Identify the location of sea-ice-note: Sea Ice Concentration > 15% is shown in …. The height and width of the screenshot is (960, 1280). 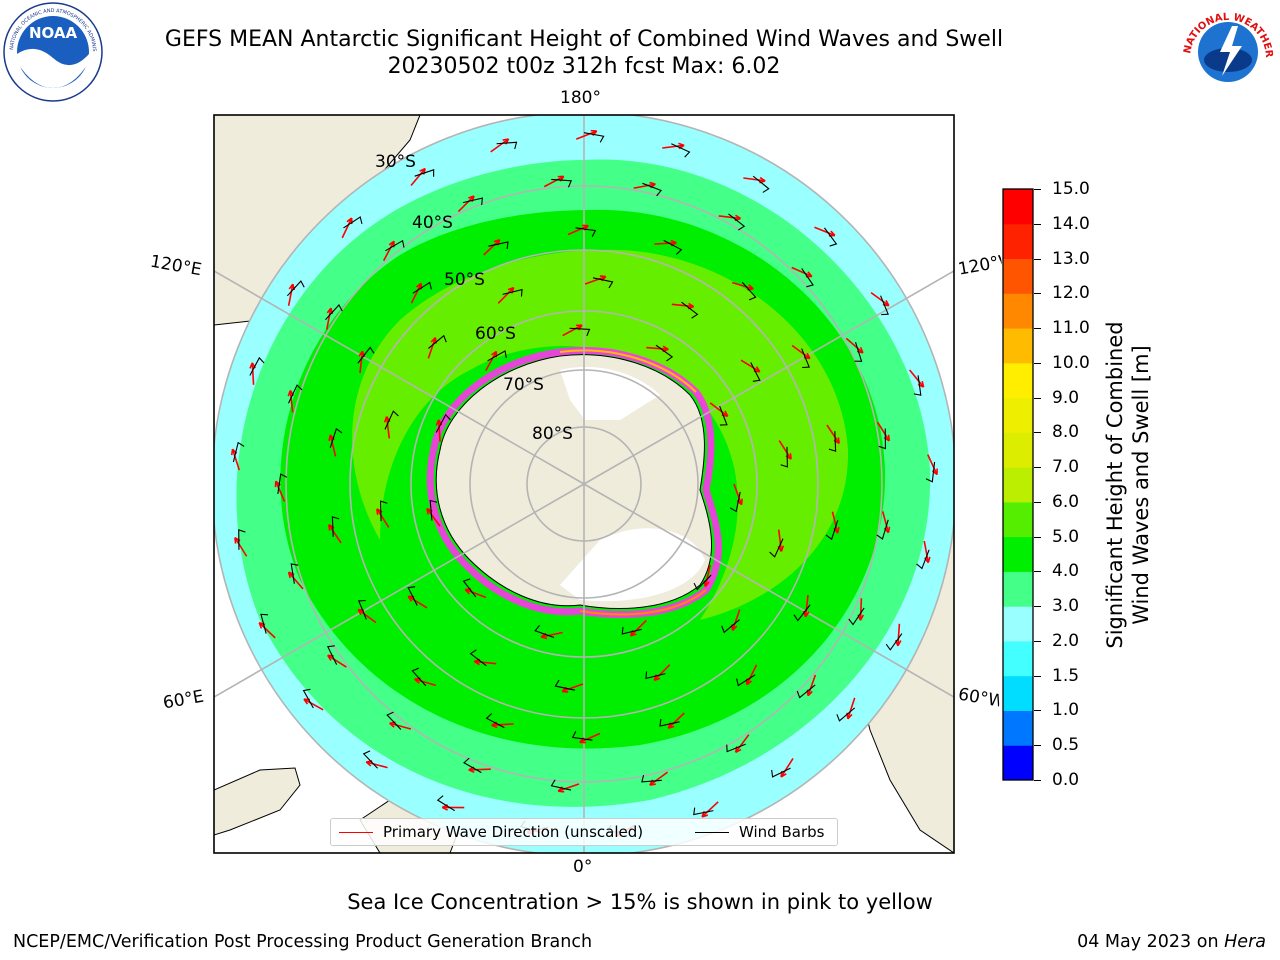
(640, 902).